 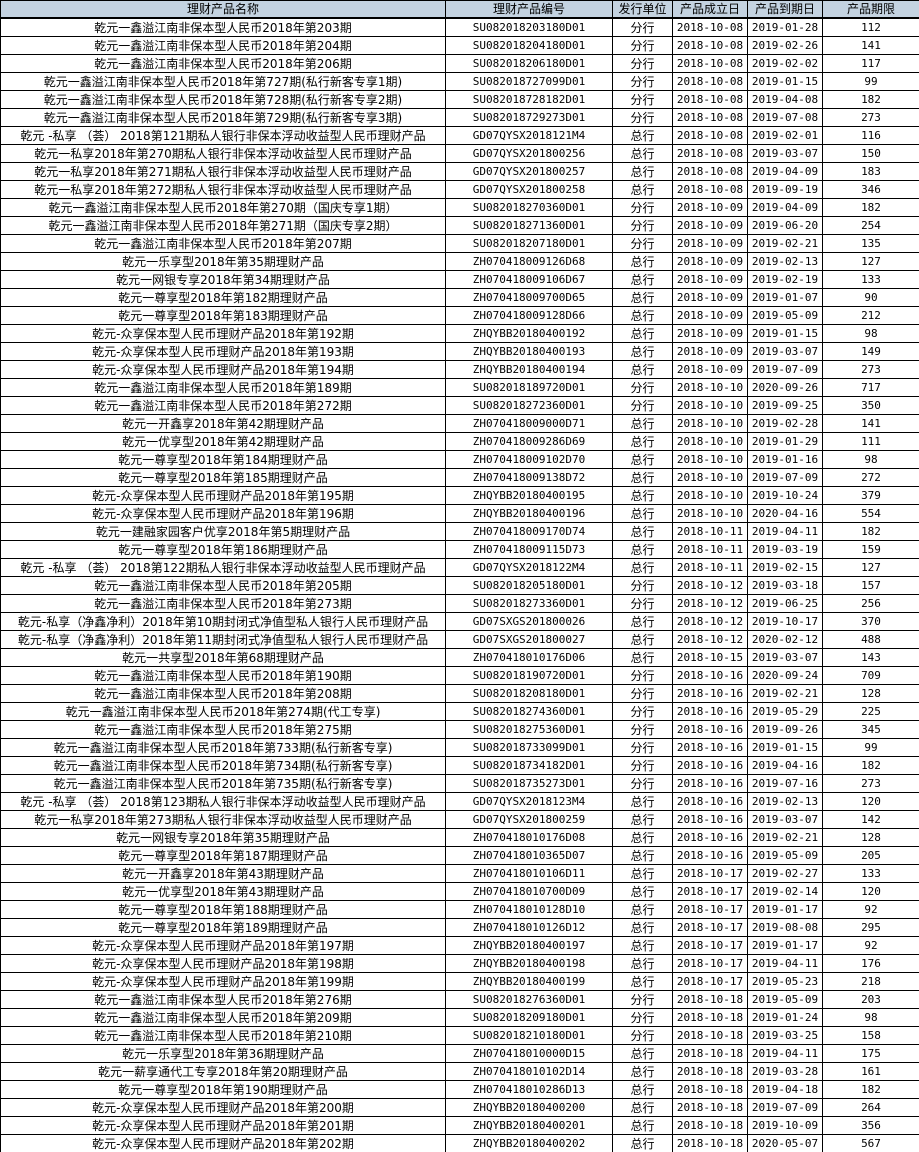 What do you see at coordinates (529, 279) in the screenshot?
I see `product-code-cell: ZH070418009106D67` at bounding box center [529, 279].